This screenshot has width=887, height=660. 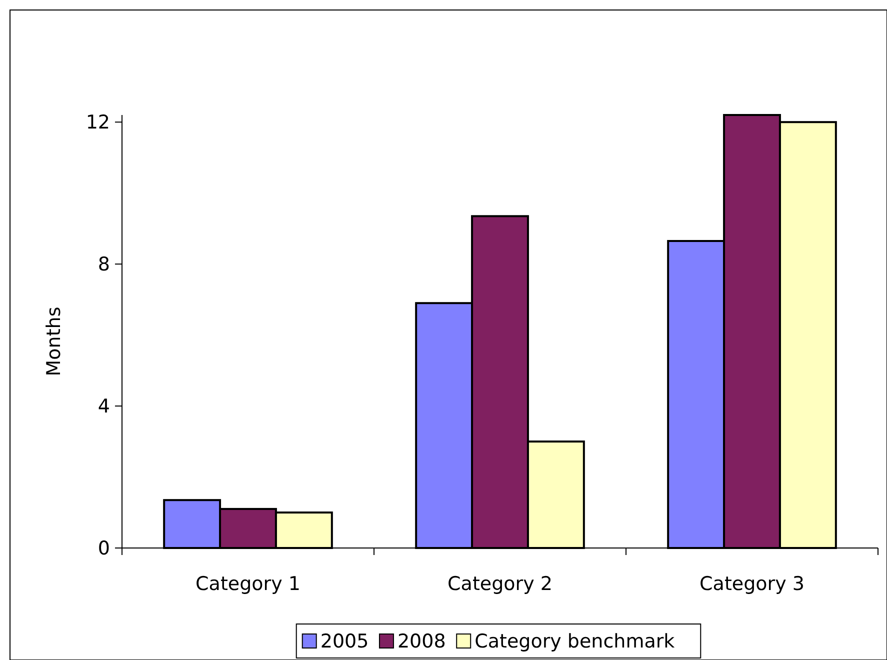 I want to click on y-tick-label: 12, so click(x=98, y=123).